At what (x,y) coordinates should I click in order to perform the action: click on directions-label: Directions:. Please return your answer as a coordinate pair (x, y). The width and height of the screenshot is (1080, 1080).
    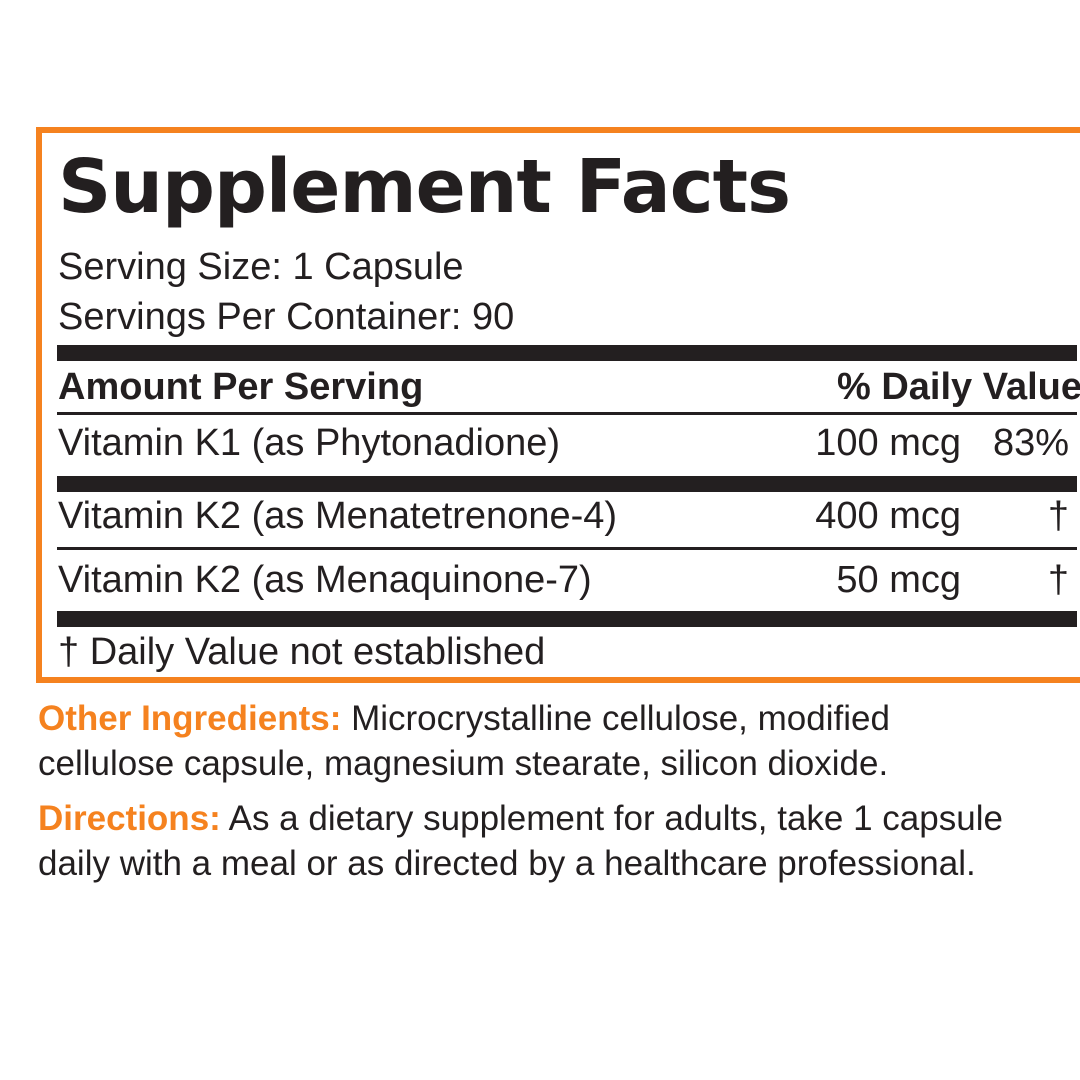
    Looking at the image, I should click on (129, 818).